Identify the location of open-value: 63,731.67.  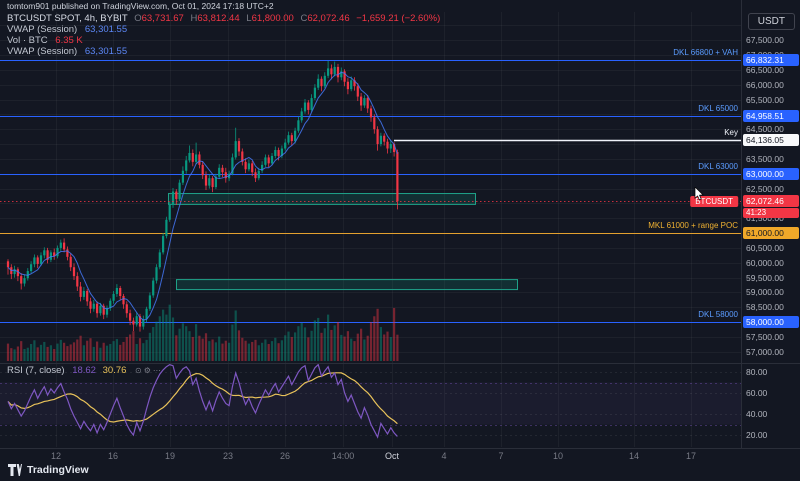
(162, 18).